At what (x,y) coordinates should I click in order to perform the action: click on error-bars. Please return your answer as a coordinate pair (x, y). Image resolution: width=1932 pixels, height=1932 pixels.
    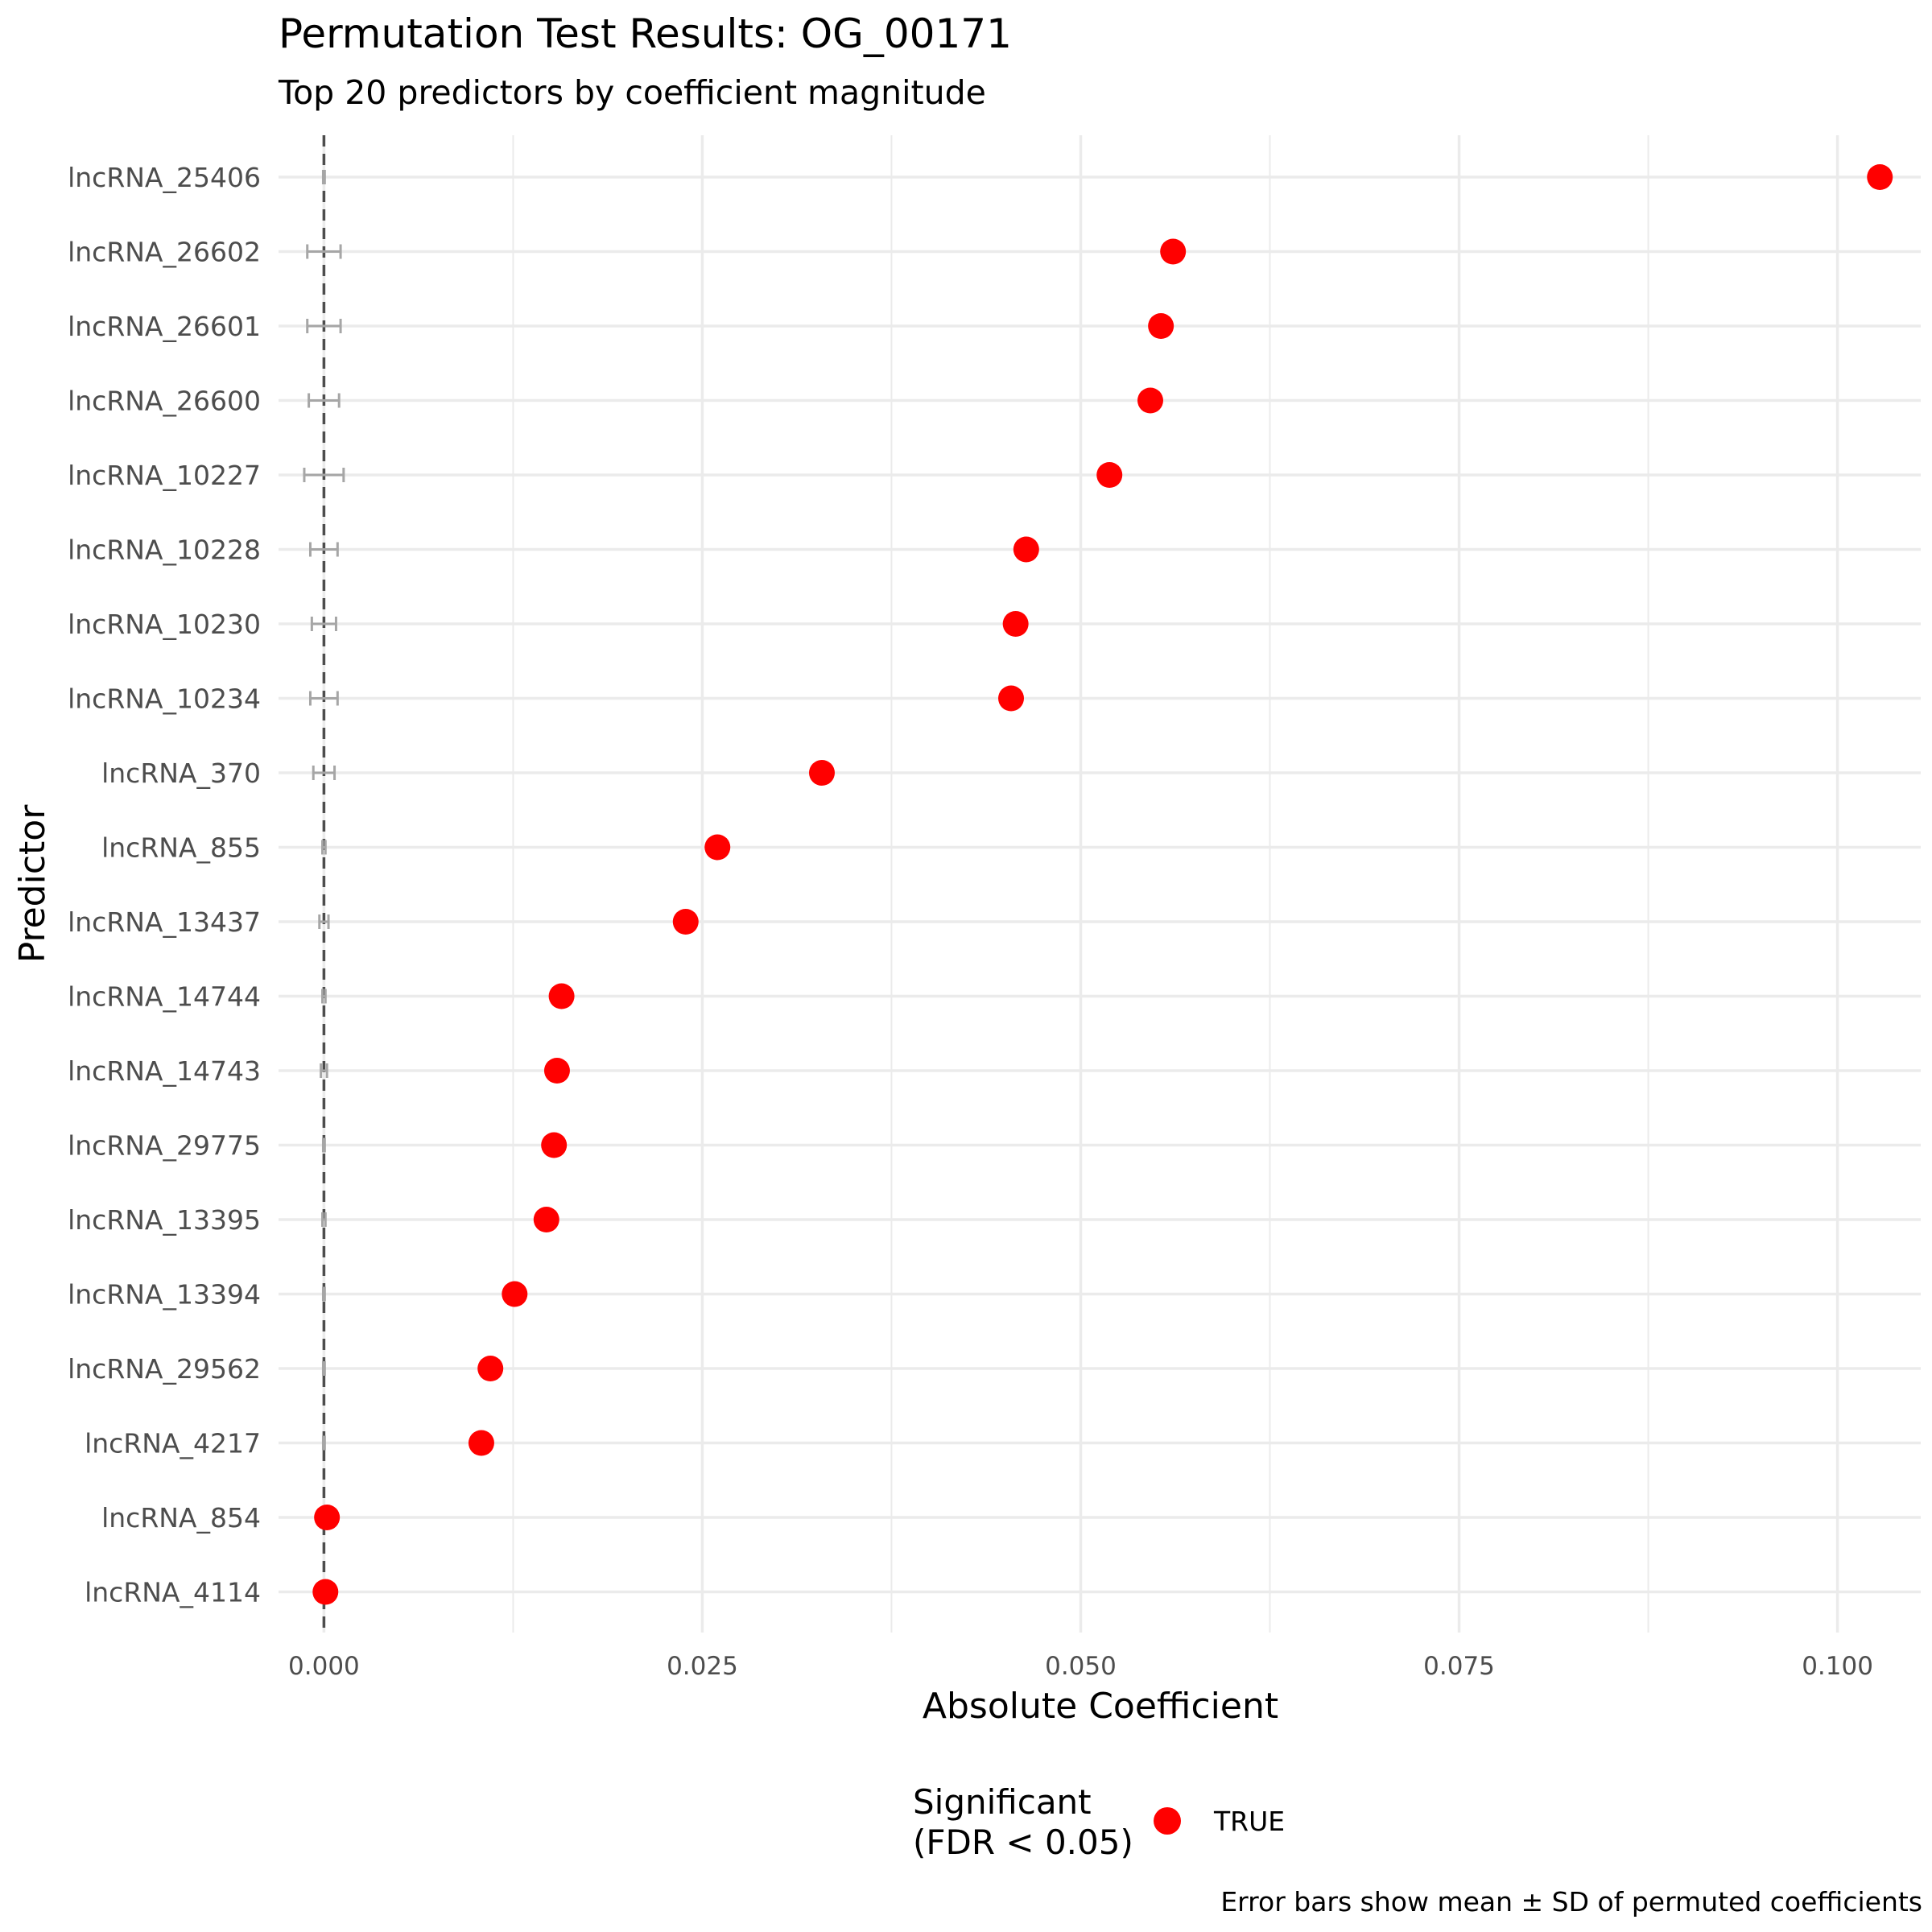
    Looking at the image, I should click on (324, 885).